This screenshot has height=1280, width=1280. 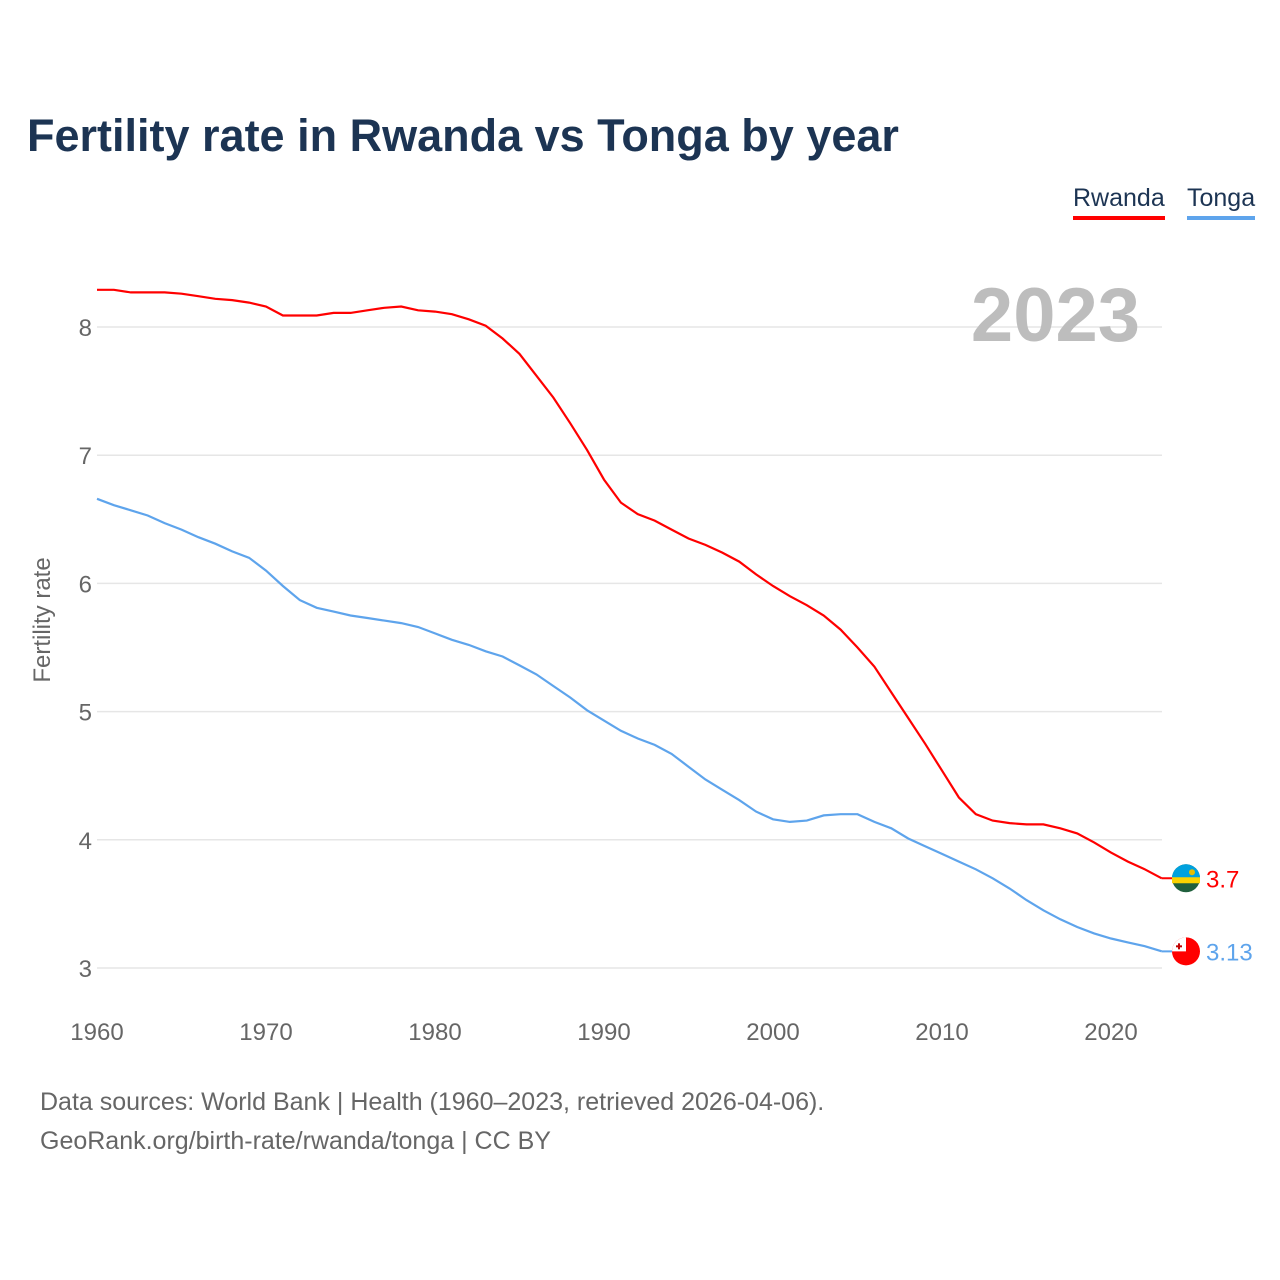 I want to click on end-value-rwanda: 3.7, so click(x=1222, y=879).